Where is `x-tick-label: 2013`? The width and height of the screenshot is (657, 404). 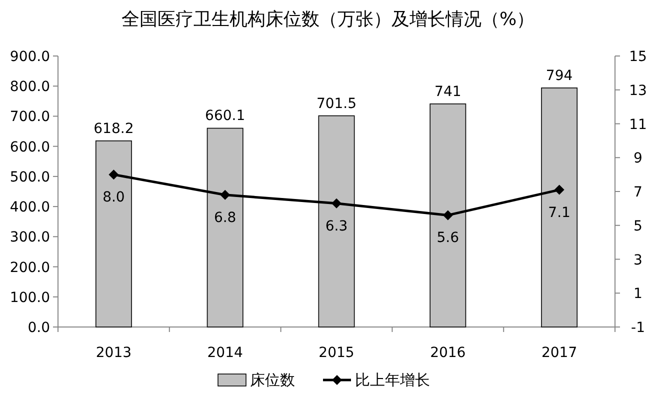 x-tick-label: 2013 is located at coordinates (114, 353).